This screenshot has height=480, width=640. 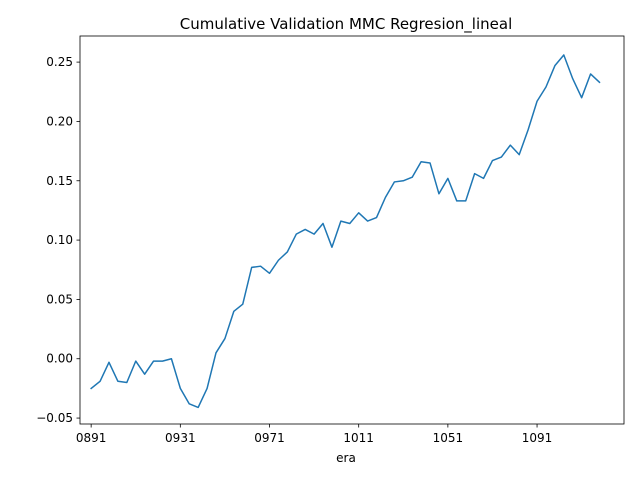 What do you see at coordinates (59, 181) in the screenshot?
I see `y-tick-label: 0.15` at bounding box center [59, 181].